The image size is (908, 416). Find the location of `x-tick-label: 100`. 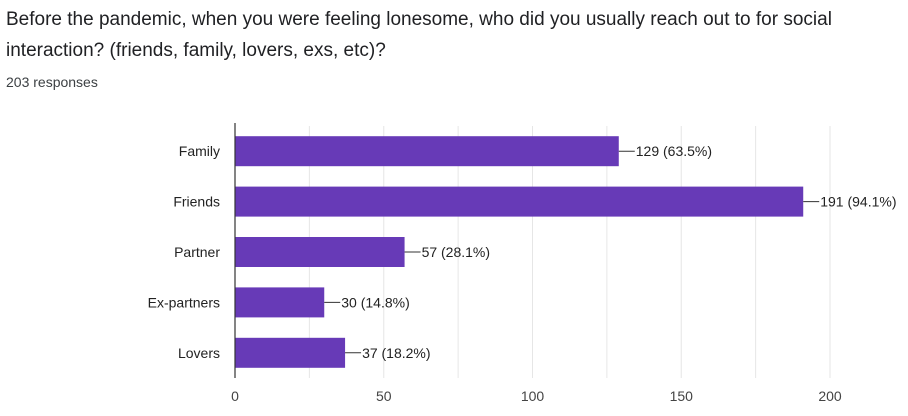

x-tick-label: 100 is located at coordinates (533, 396).